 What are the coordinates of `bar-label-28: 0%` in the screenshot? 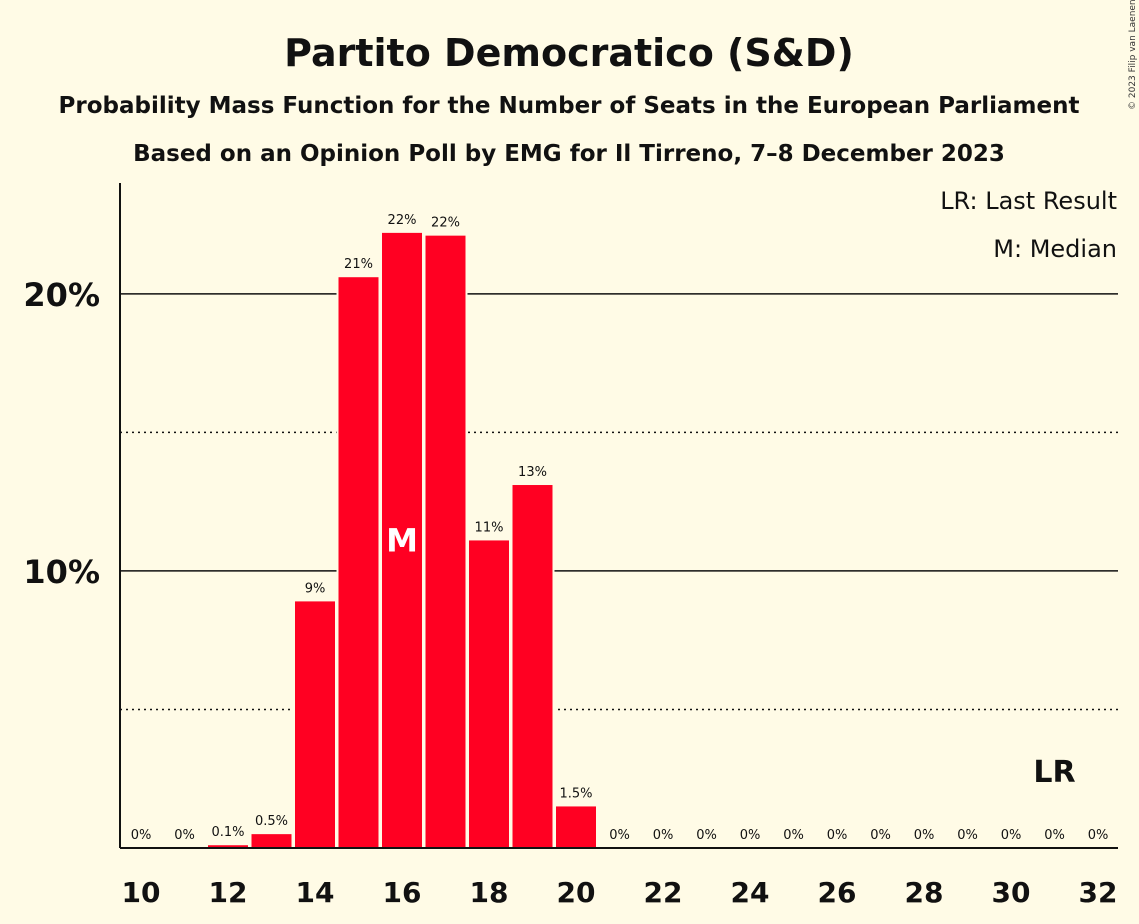 It's located at (924, 835).